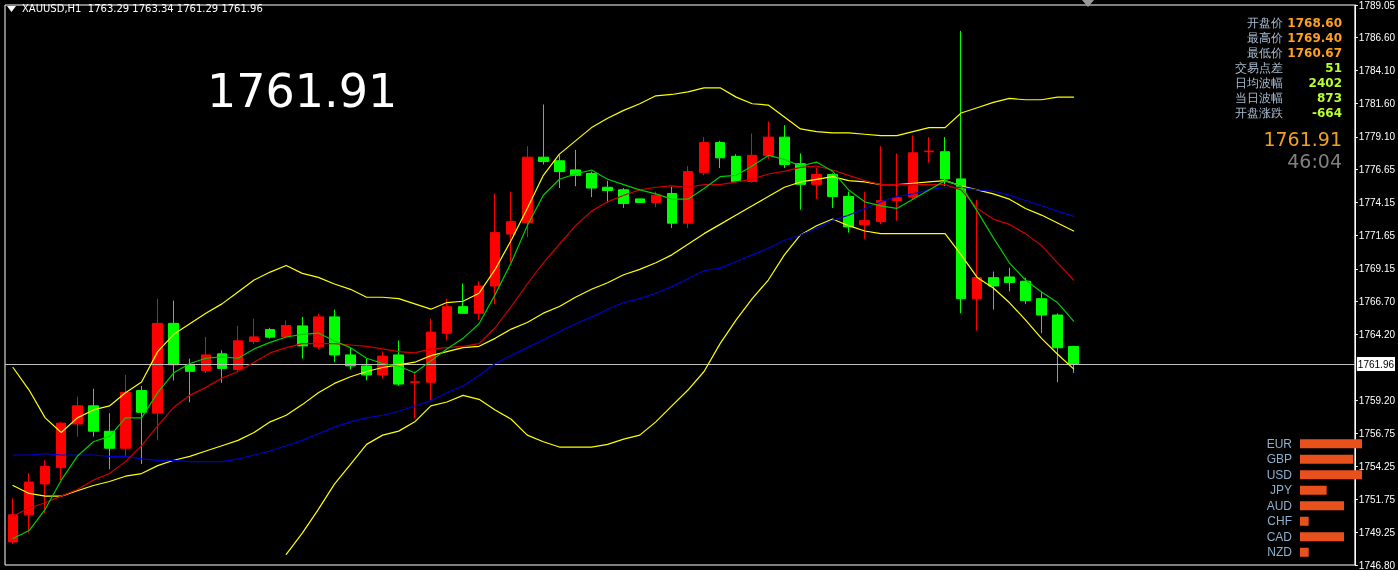 This screenshot has height=570, width=1398. What do you see at coordinates (1288, 113) in the screenshot?
I see `text: 开盘涨跌 -664` at bounding box center [1288, 113].